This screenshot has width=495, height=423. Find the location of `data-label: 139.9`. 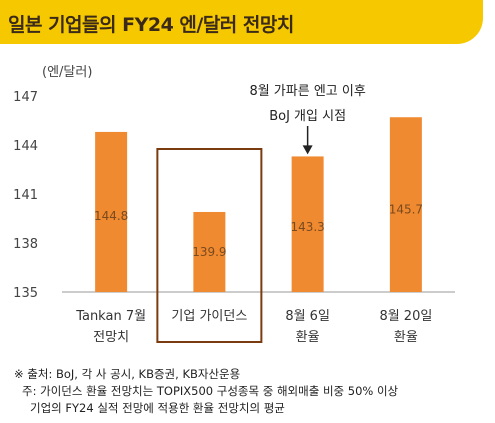

data-label: 139.9 is located at coordinates (209, 252).